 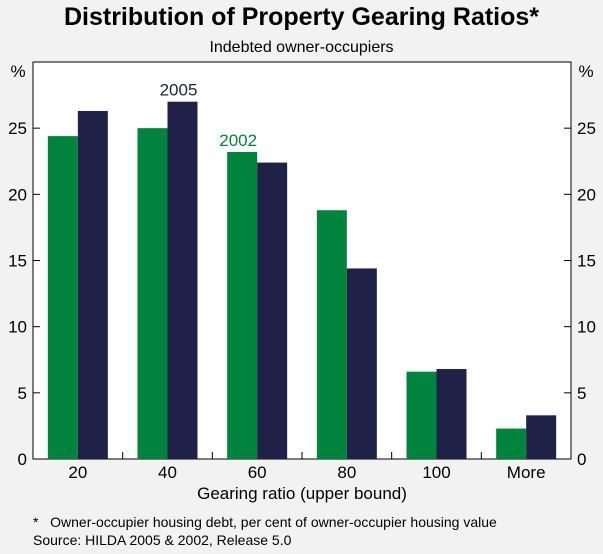 What do you see at coordinates (586, 194) in the screenshot?
I see `y-tick-label-right: 20` at bounding box center [586, 194].